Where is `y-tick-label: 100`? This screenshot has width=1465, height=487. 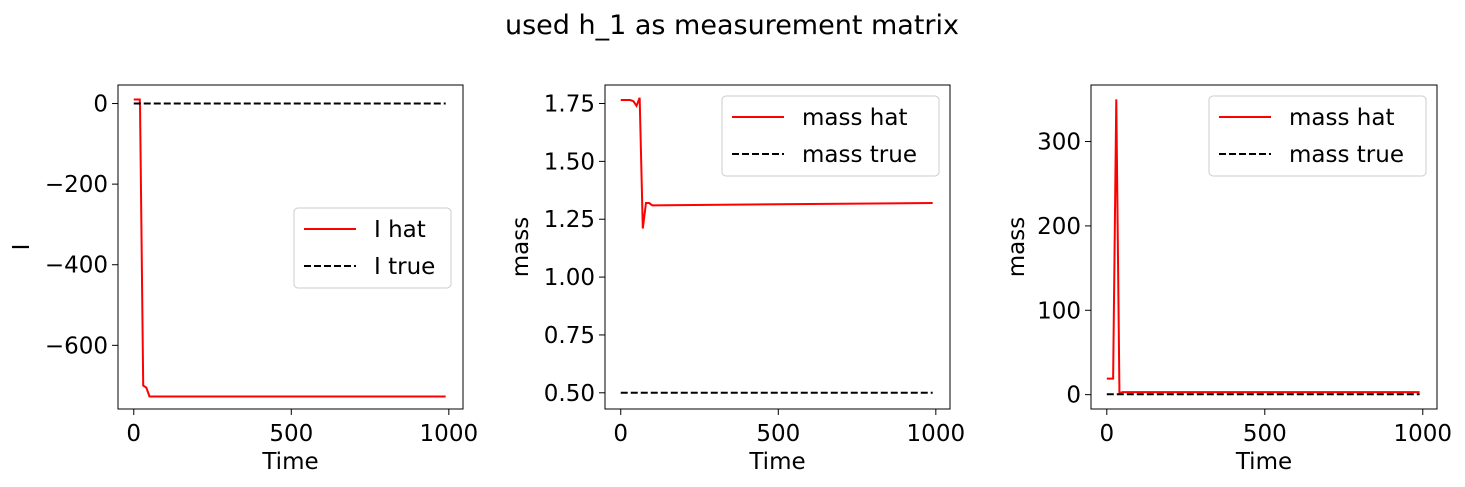 y-tick-label: 100 is located at coordinates (1059, 311).